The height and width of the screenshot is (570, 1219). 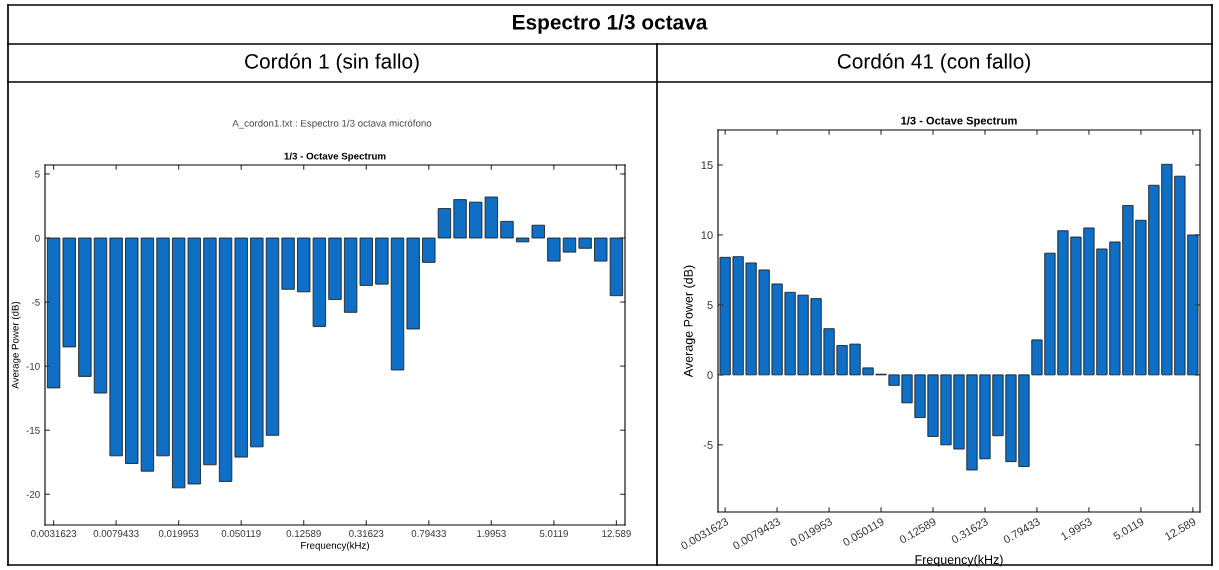 I want to click on y-tick-label: -15, so click(x=33, y=430).